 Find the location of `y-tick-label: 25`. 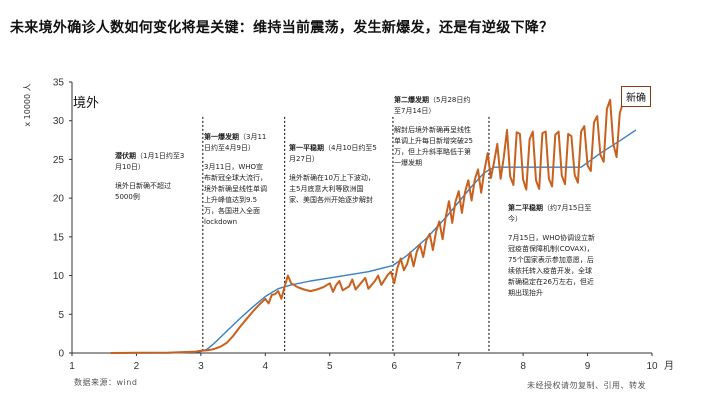

y-tick-label: 25 is located at coordinates (59, 160).